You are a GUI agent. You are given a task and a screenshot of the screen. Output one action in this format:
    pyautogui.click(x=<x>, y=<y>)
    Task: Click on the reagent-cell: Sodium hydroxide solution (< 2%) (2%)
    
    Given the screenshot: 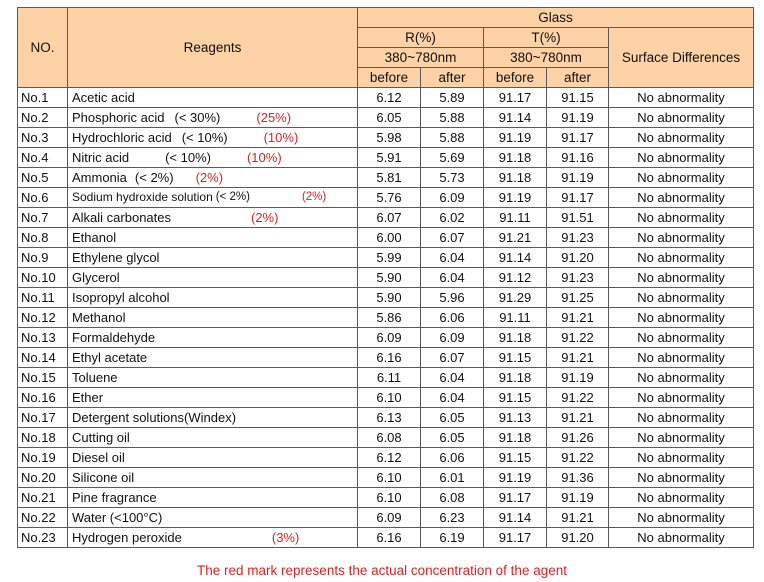 What is the action you would take?
    pyautogui.click(x=212, y=197)
    